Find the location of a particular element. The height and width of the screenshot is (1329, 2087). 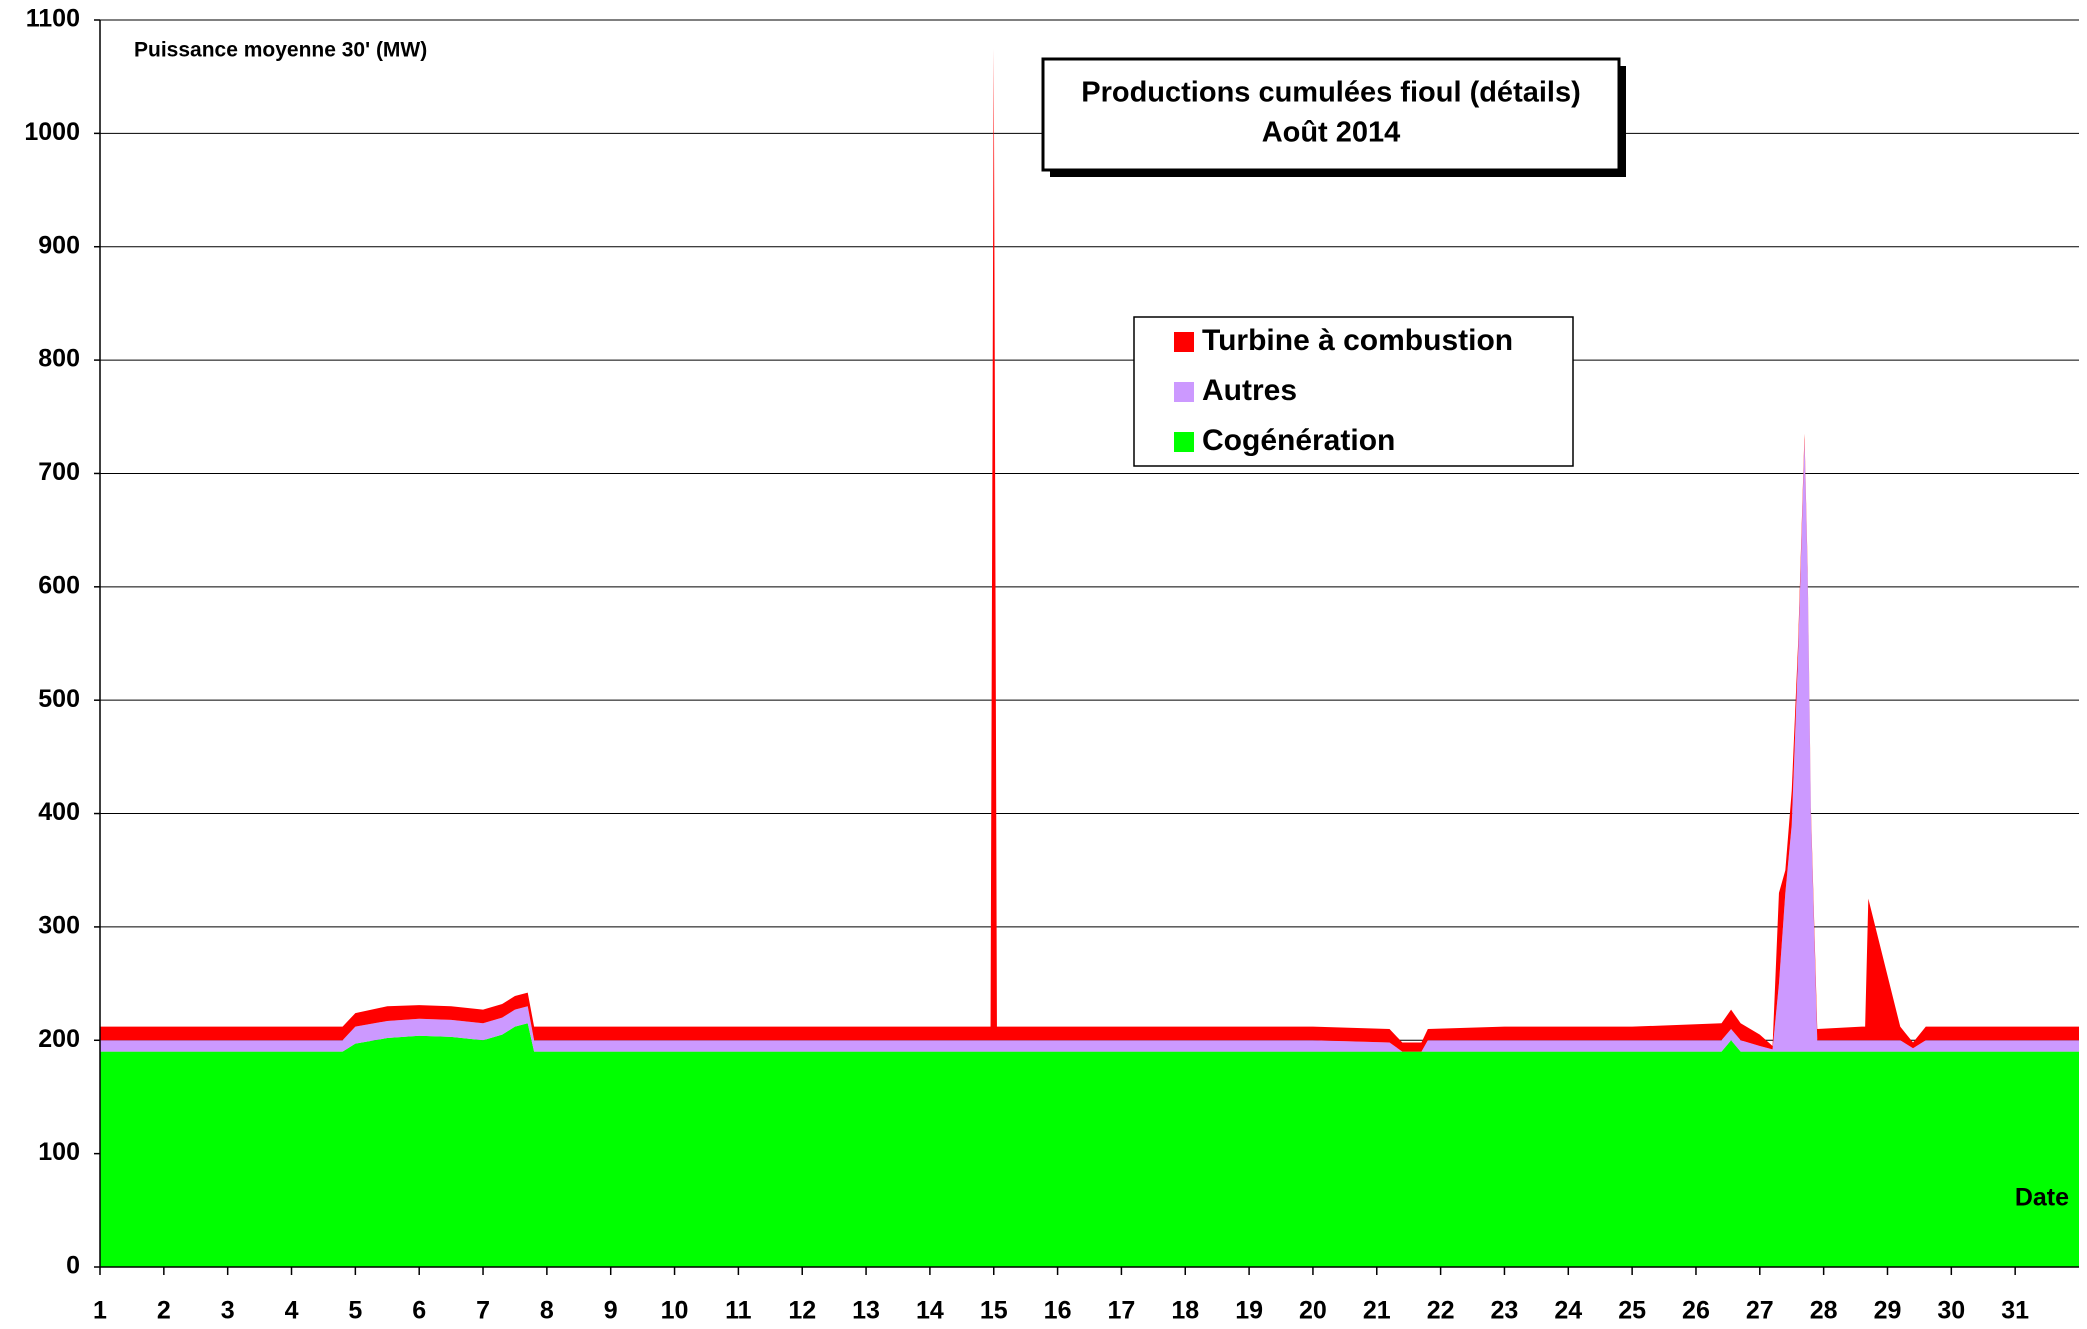

legend-label: Autres is located at coordinates (1249, 390).